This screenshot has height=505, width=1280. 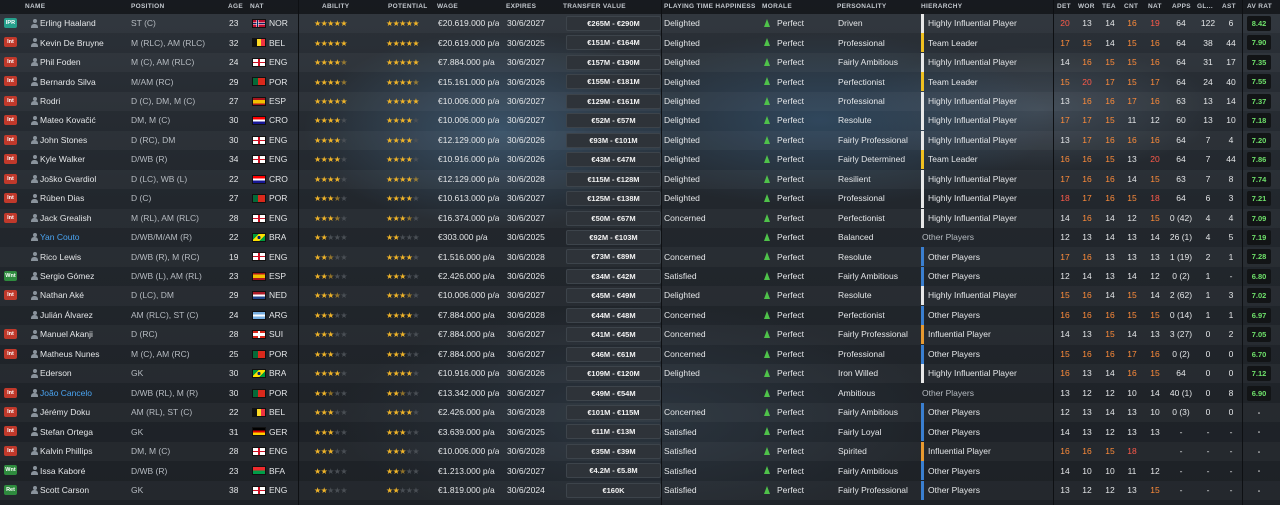 What do you see at coordinates (67, 276) in the screenshot?
I see `player-name: Sergio Gómez` at bounding box center [67, 276].